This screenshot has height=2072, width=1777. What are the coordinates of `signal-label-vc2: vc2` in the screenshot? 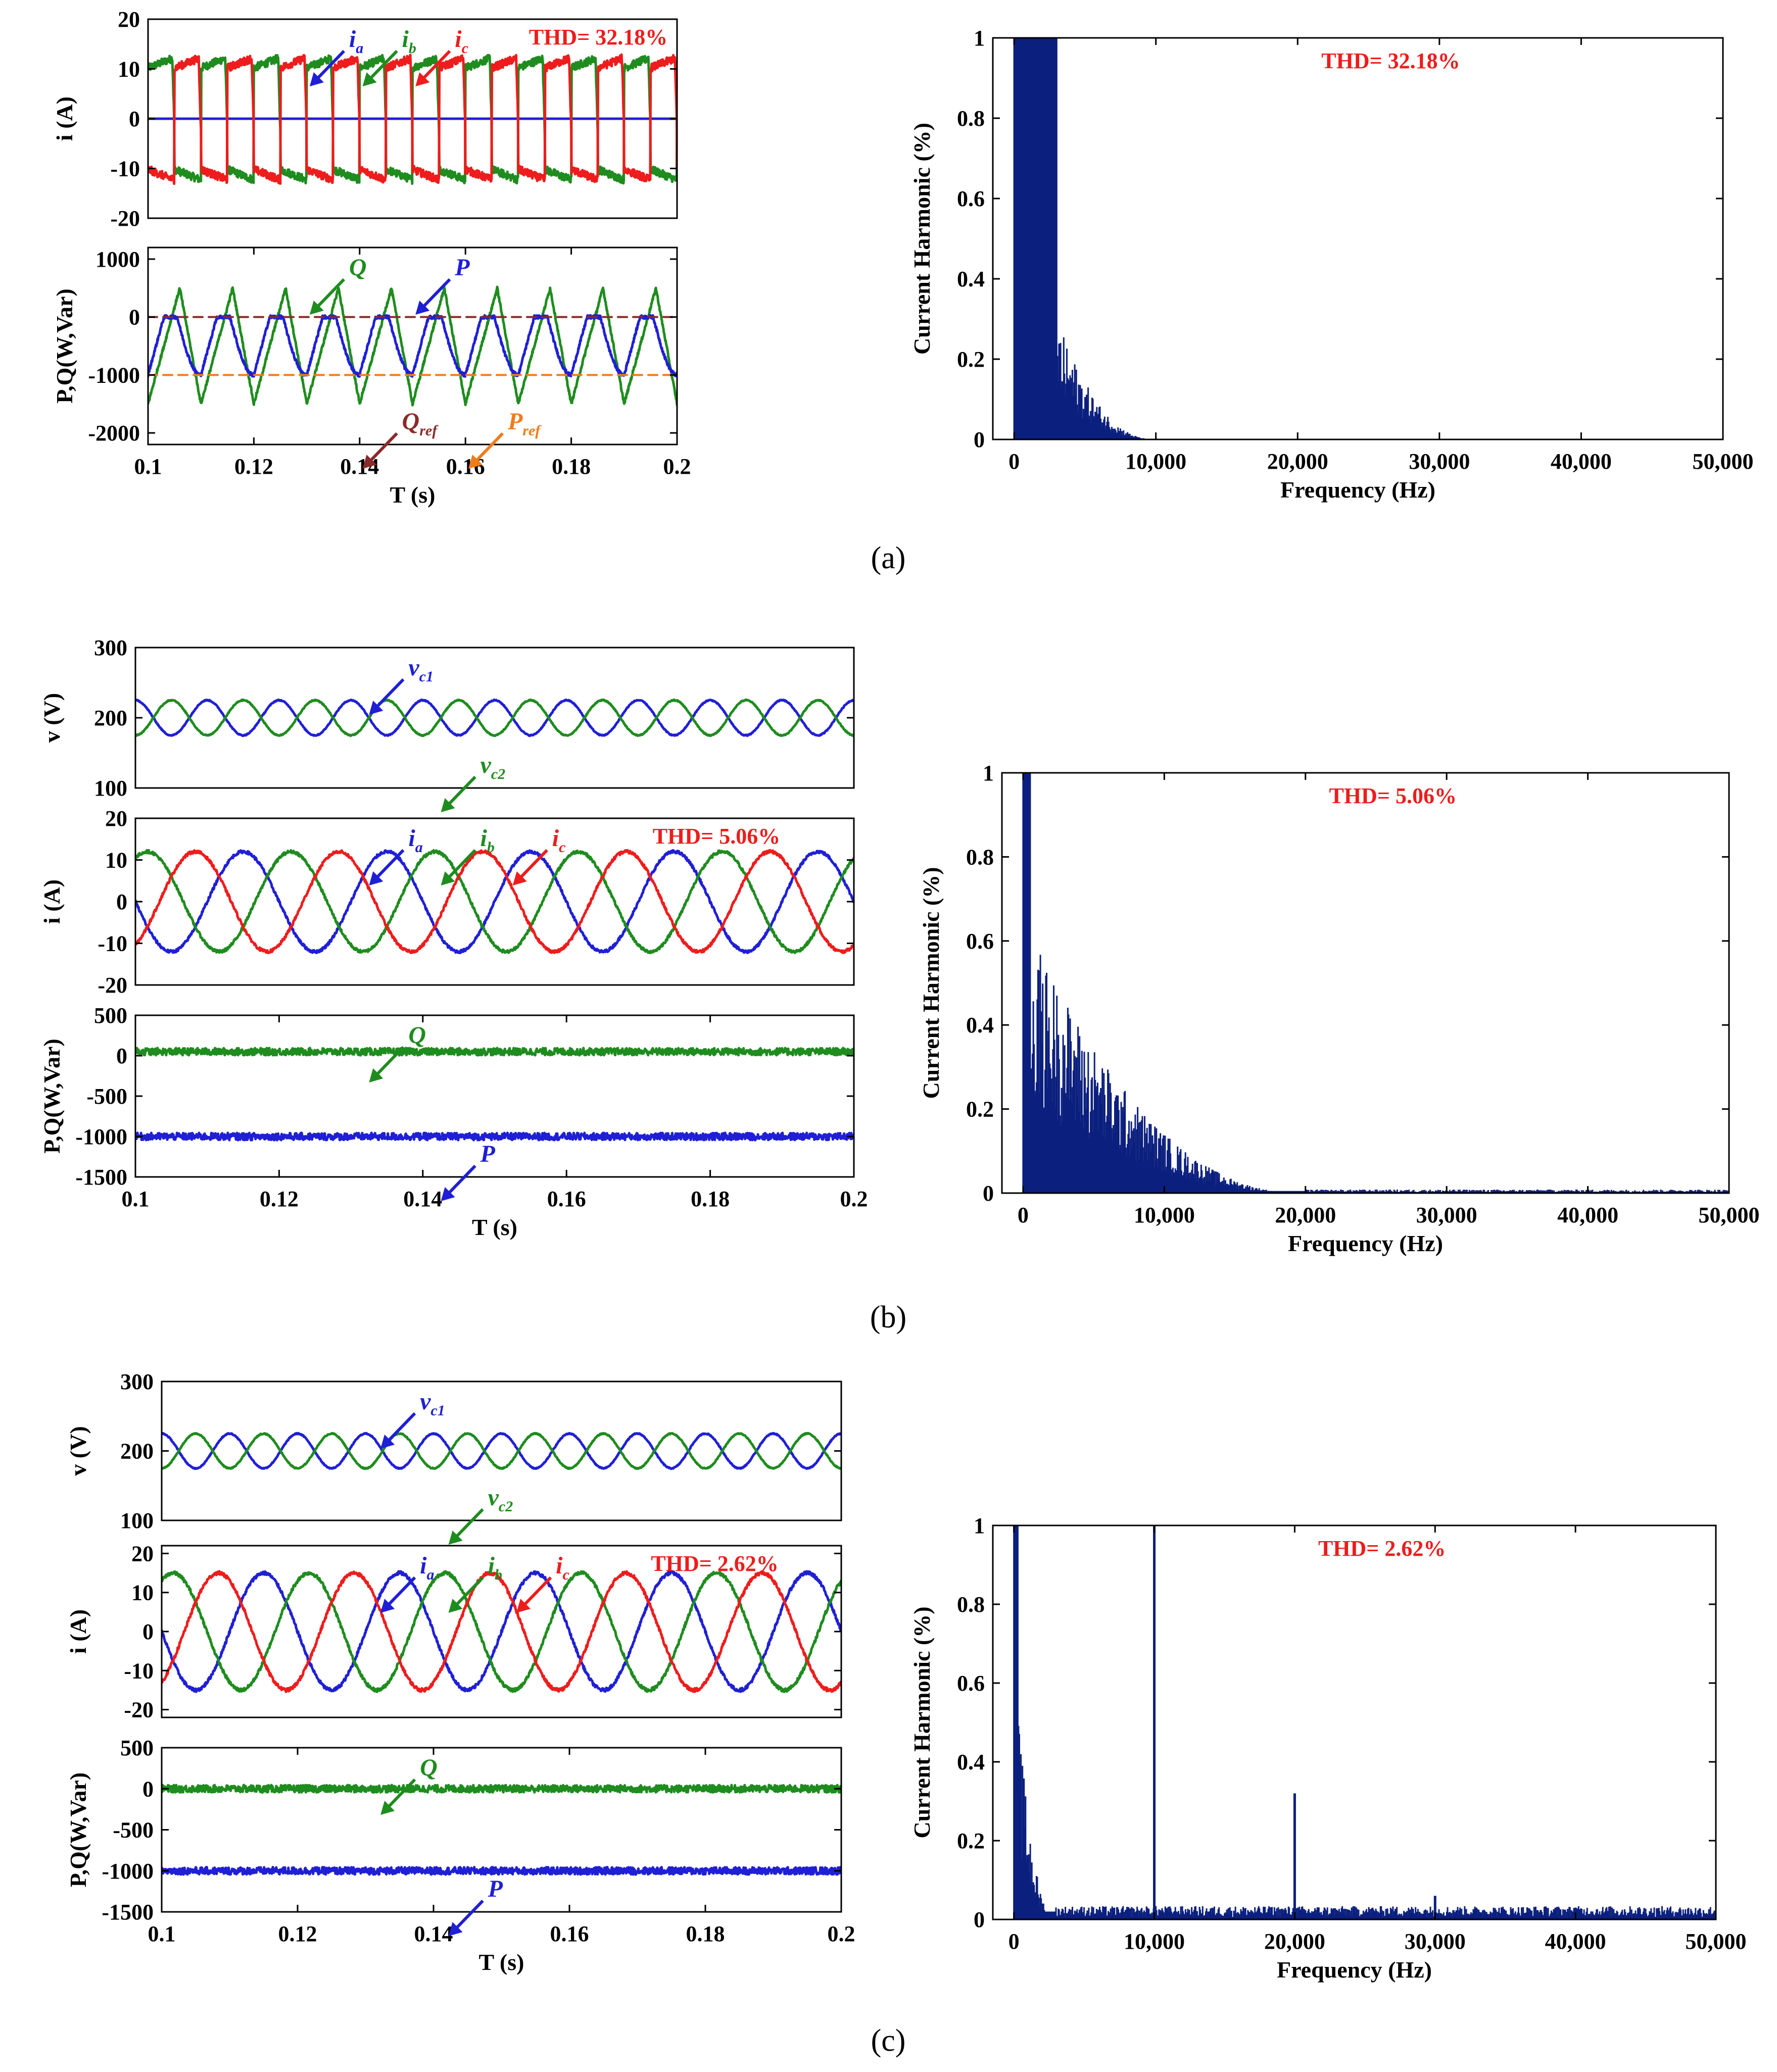 It's located at (501, 1499).